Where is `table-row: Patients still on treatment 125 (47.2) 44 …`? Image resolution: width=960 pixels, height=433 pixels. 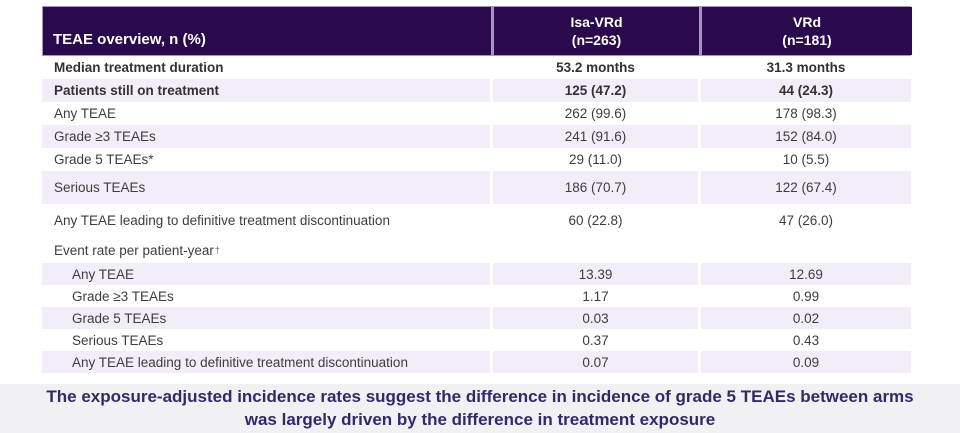
table-row: Patients still on treatment 125 (47.2) 44 … is located at coordinates (476, 90).